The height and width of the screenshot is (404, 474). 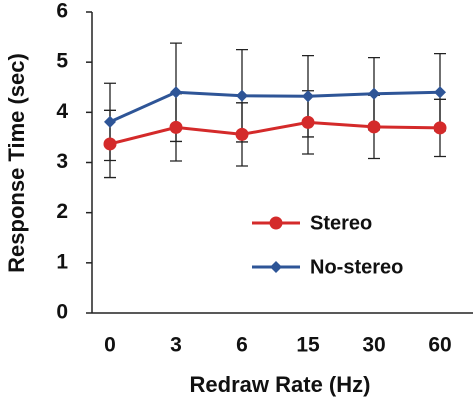 I want to click on x-tick-label: 3, so click(x=176, y=345).